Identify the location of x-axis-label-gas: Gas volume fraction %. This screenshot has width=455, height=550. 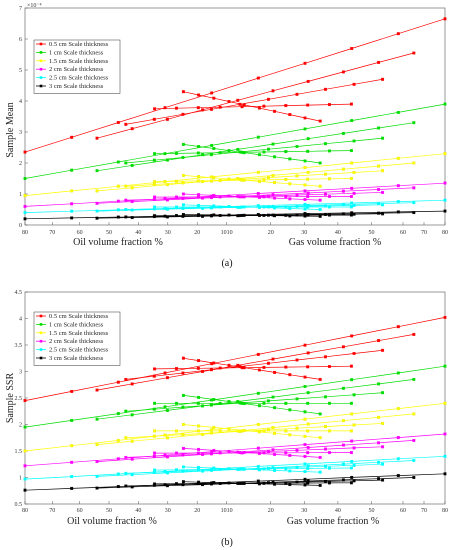
(335, 242).